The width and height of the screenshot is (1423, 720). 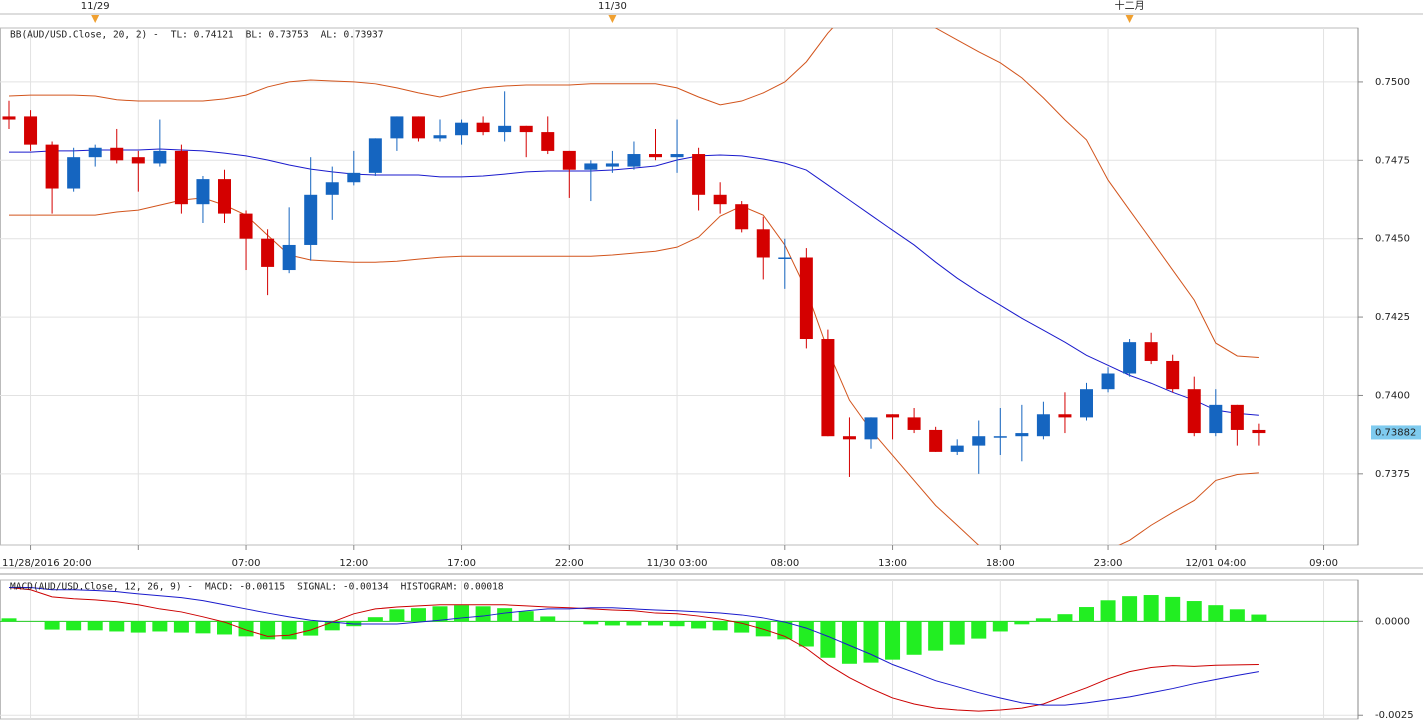 I want to click on y-tick-label: 0.7425, so click(x=1392, y=317).